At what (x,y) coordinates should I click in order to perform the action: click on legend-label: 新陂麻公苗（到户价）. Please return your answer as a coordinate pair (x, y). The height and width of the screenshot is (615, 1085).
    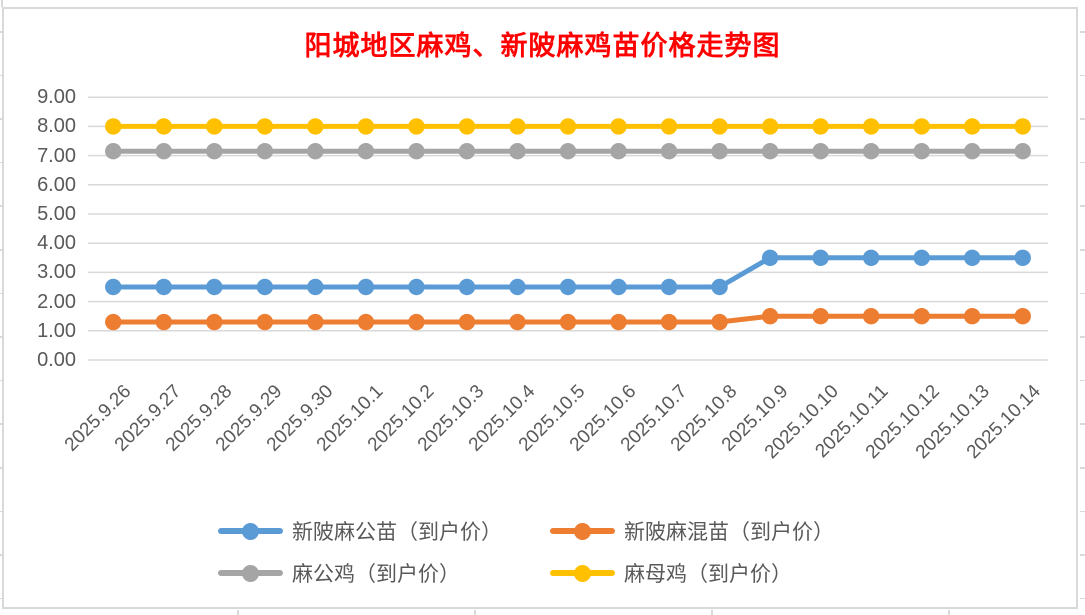
    Looking at the image, I should click on (397, 532).